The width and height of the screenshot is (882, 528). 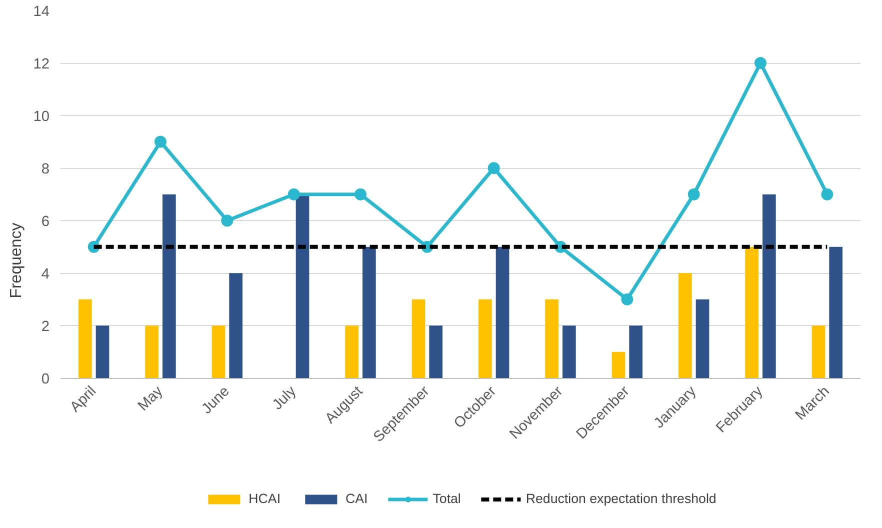 What do you see at coordinates (45, 327) in the screenshot?
I see `y-tick-label: 2` at bounding box center [45, 327].